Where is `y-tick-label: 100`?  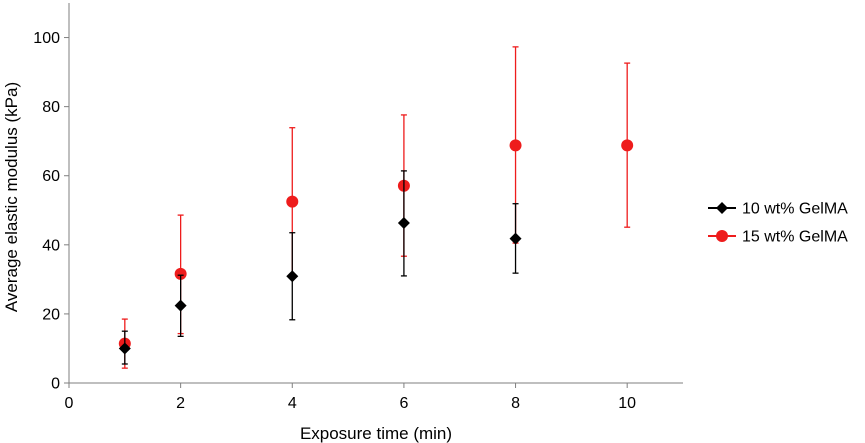
y-tick-label: 100 is located at coordinates (46, 38).